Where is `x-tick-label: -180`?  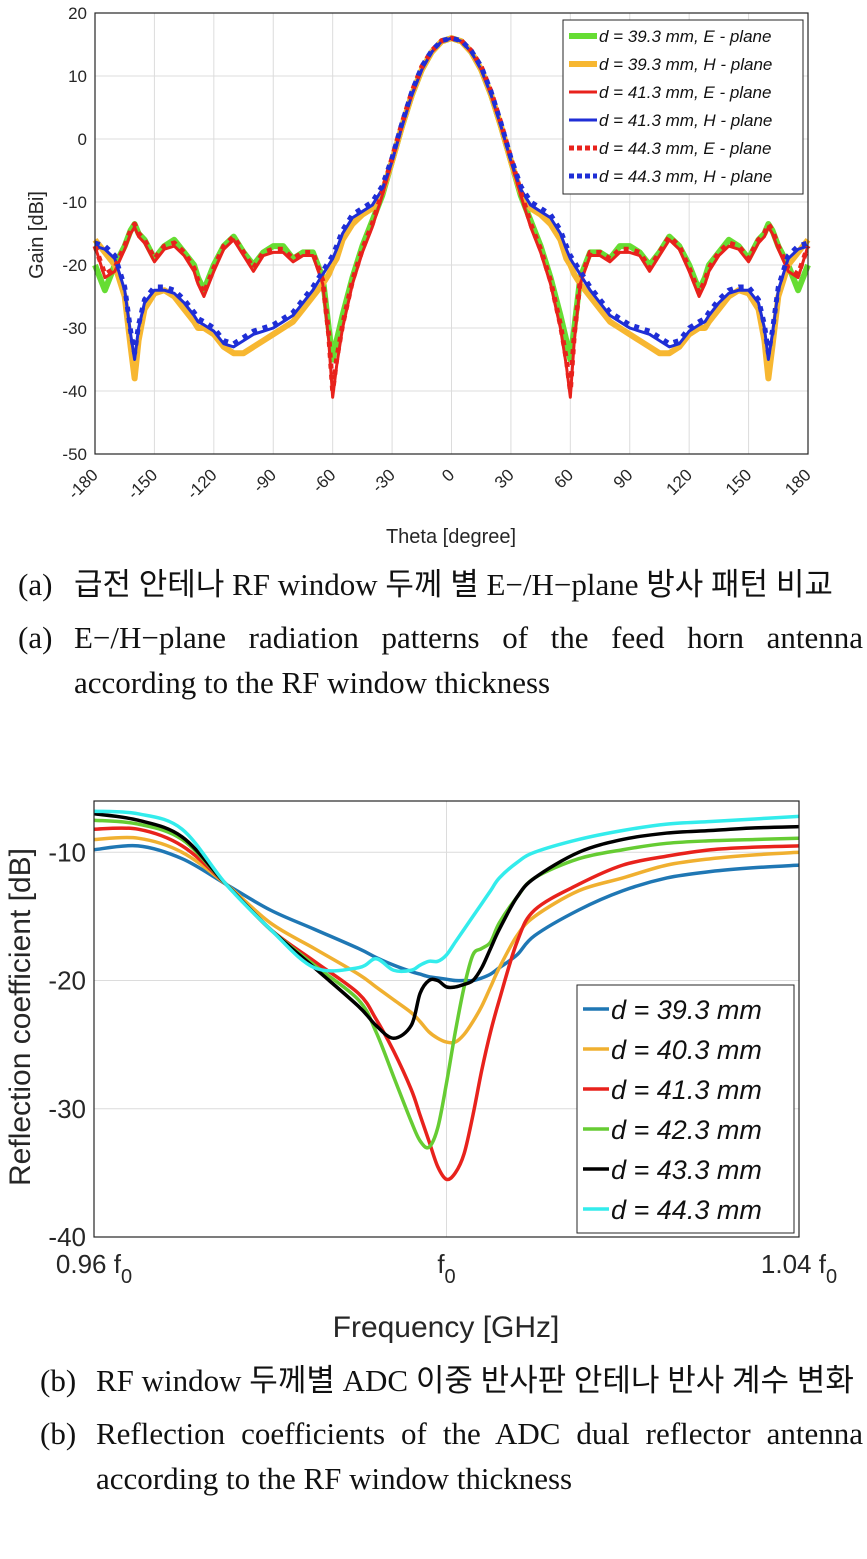 x-tick-label: -180 is located at coordinates (82, 483).